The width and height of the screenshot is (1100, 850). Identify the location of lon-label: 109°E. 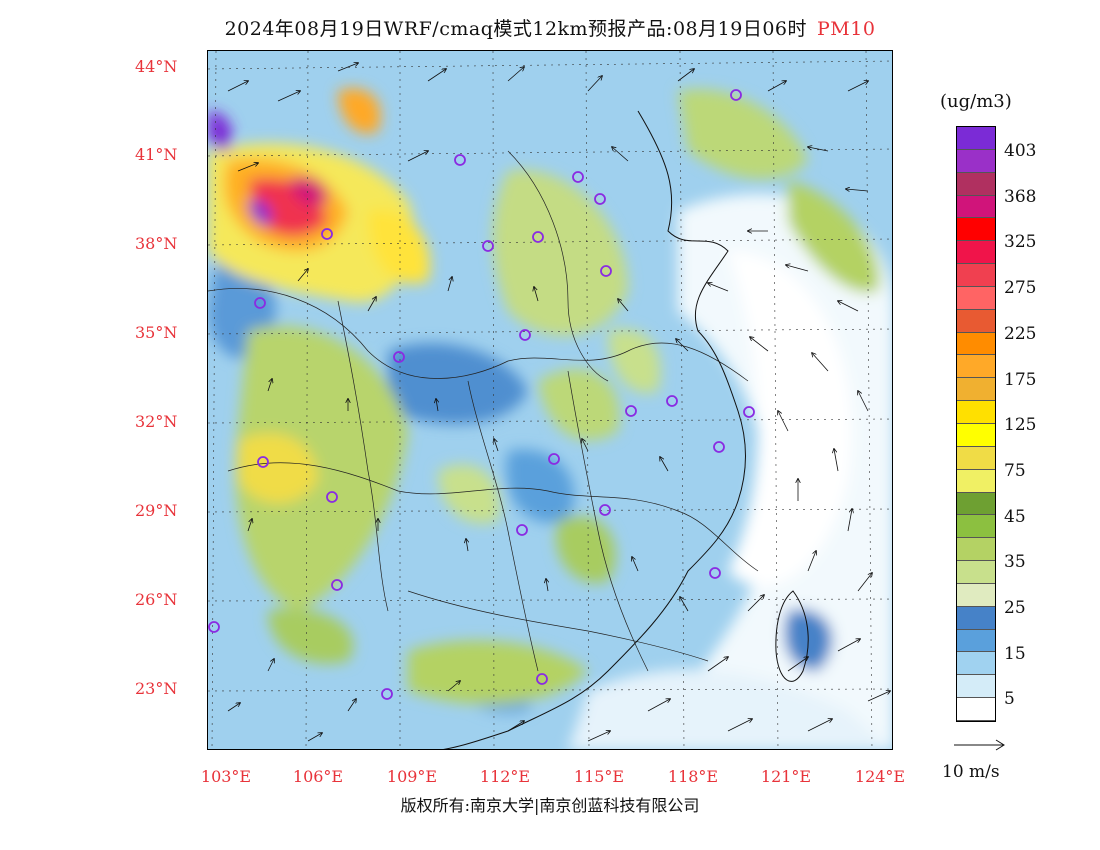
(412, 776).